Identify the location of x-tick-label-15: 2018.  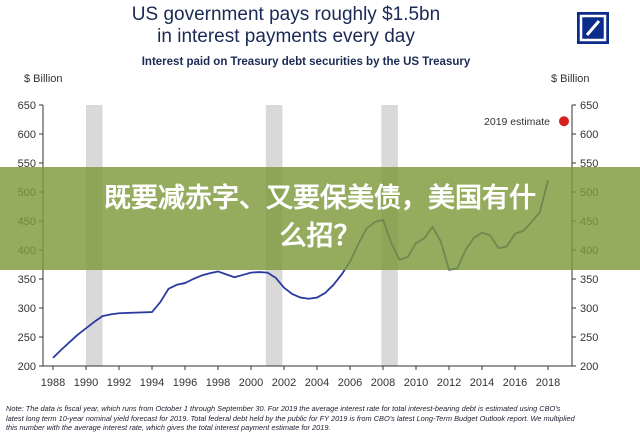
(548, 383).